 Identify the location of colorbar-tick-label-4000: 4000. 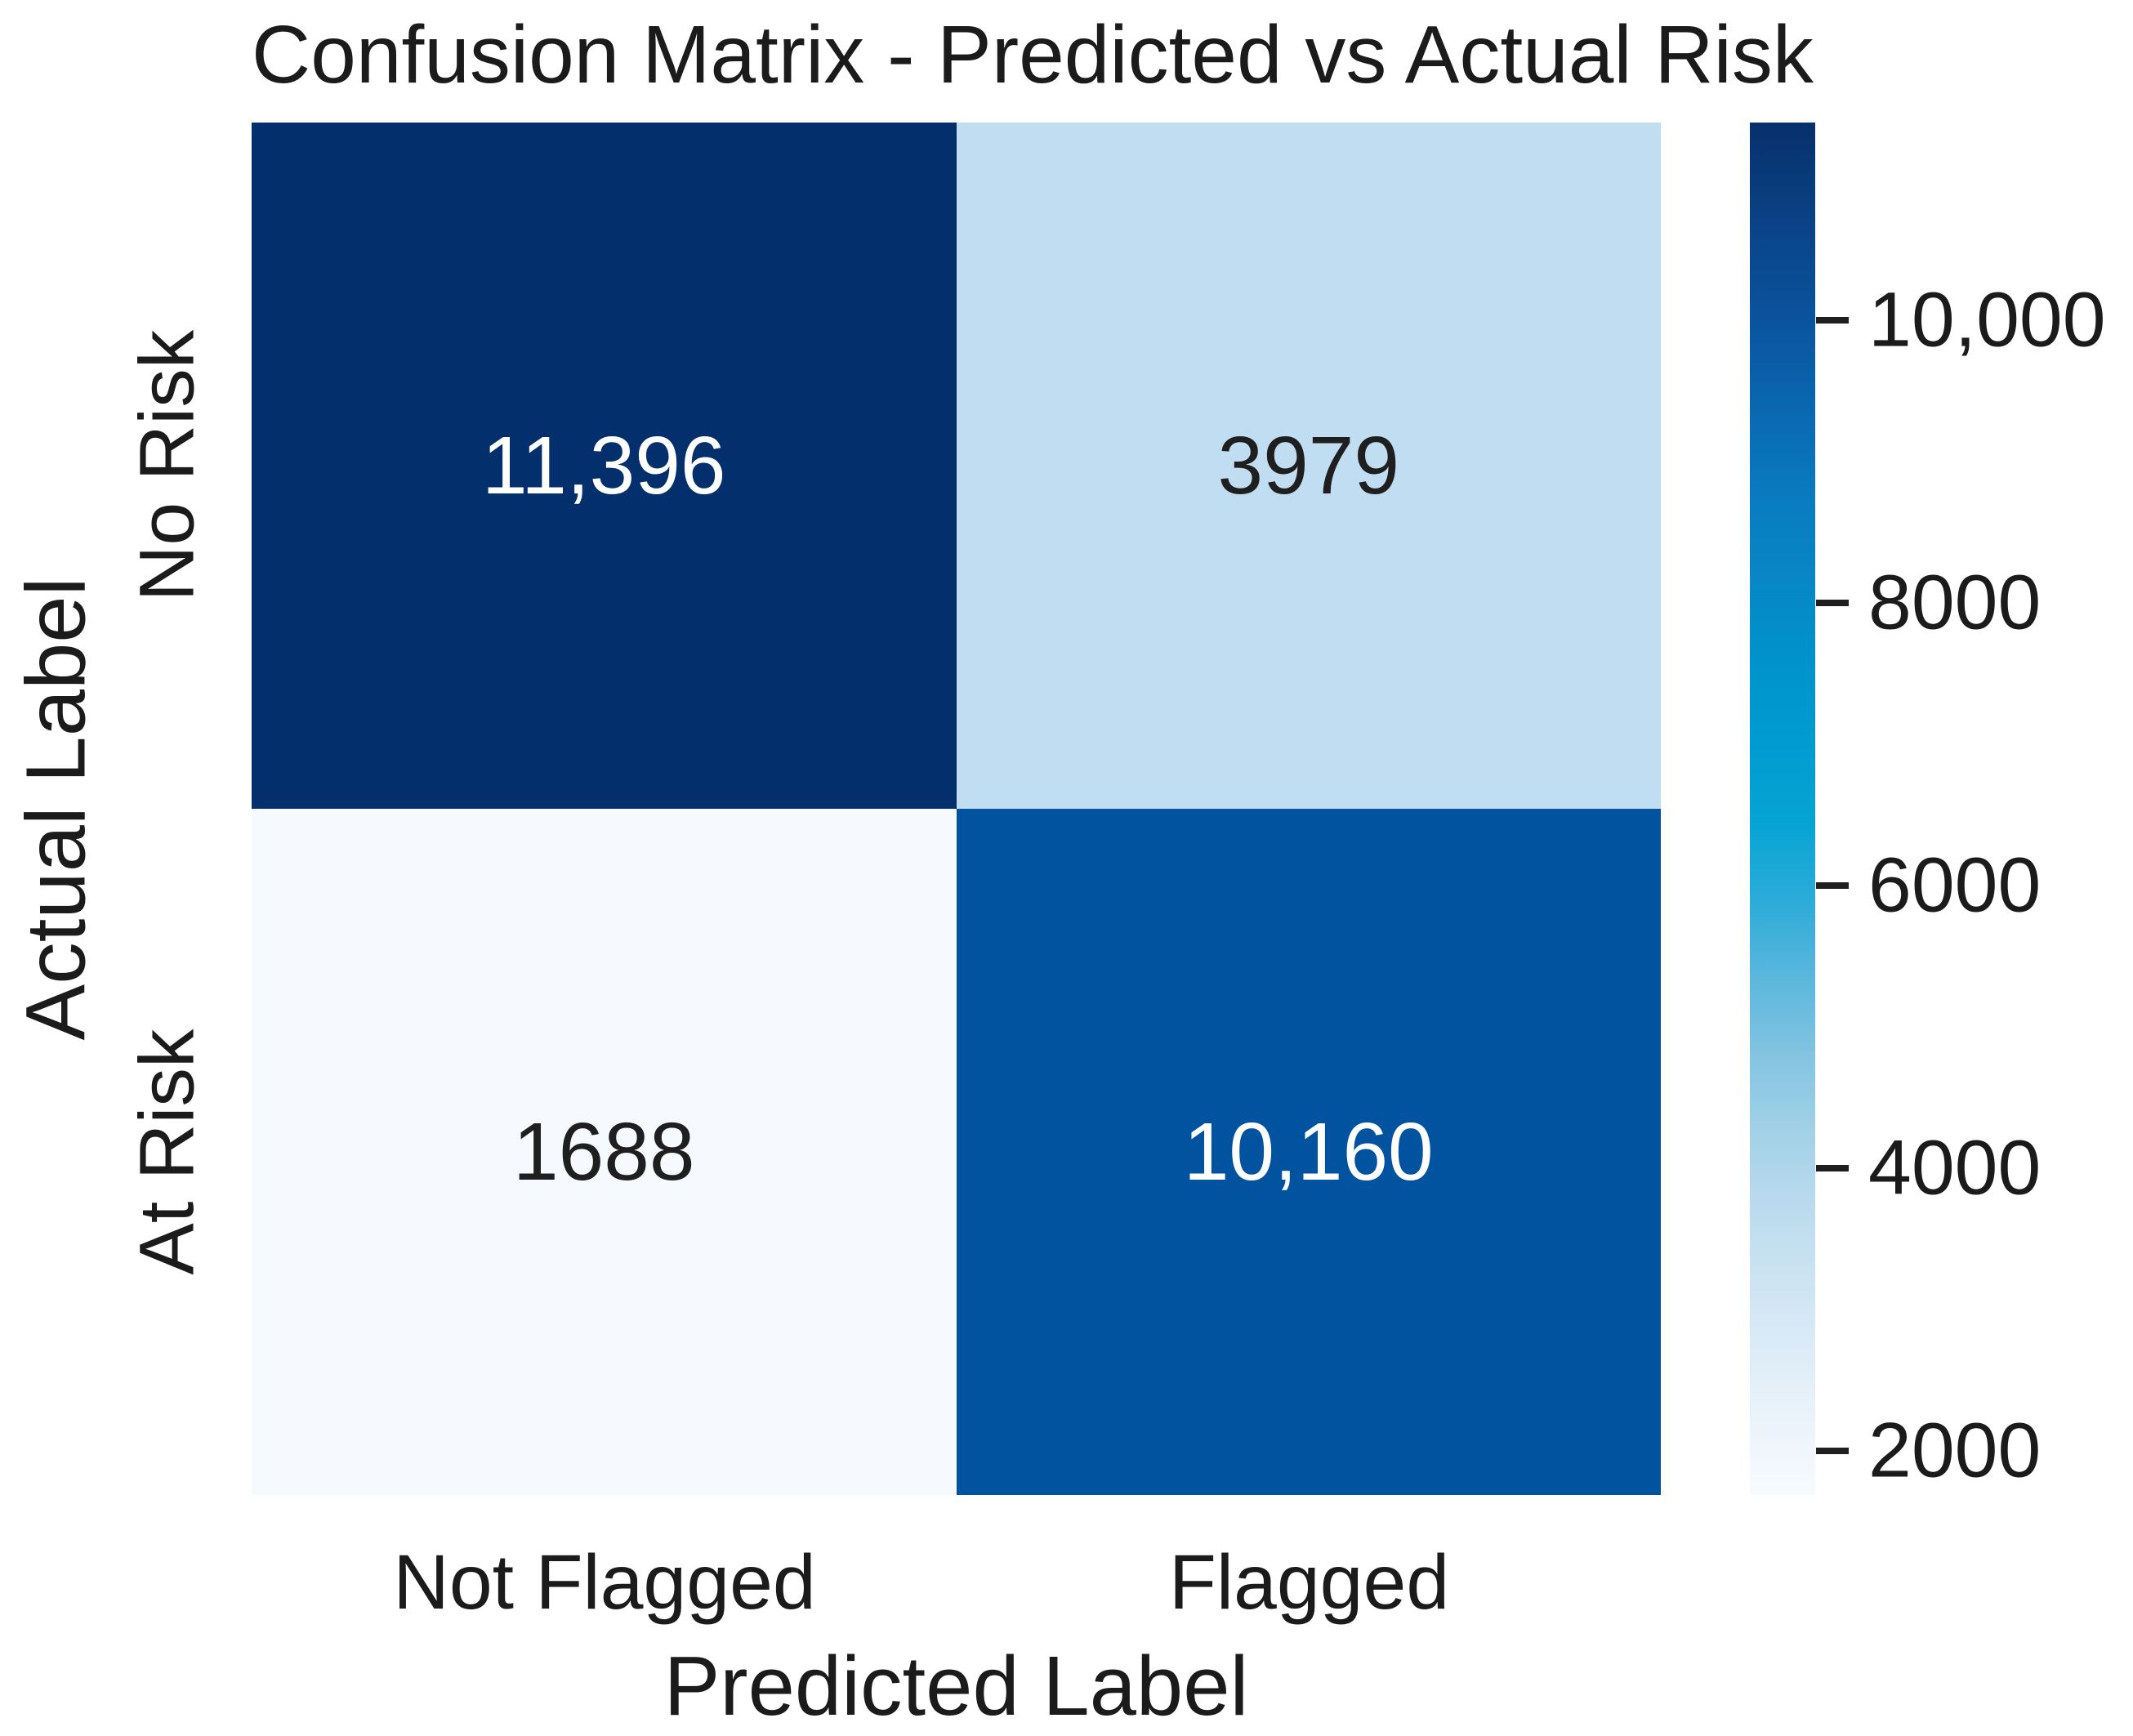
(1955, 1168).